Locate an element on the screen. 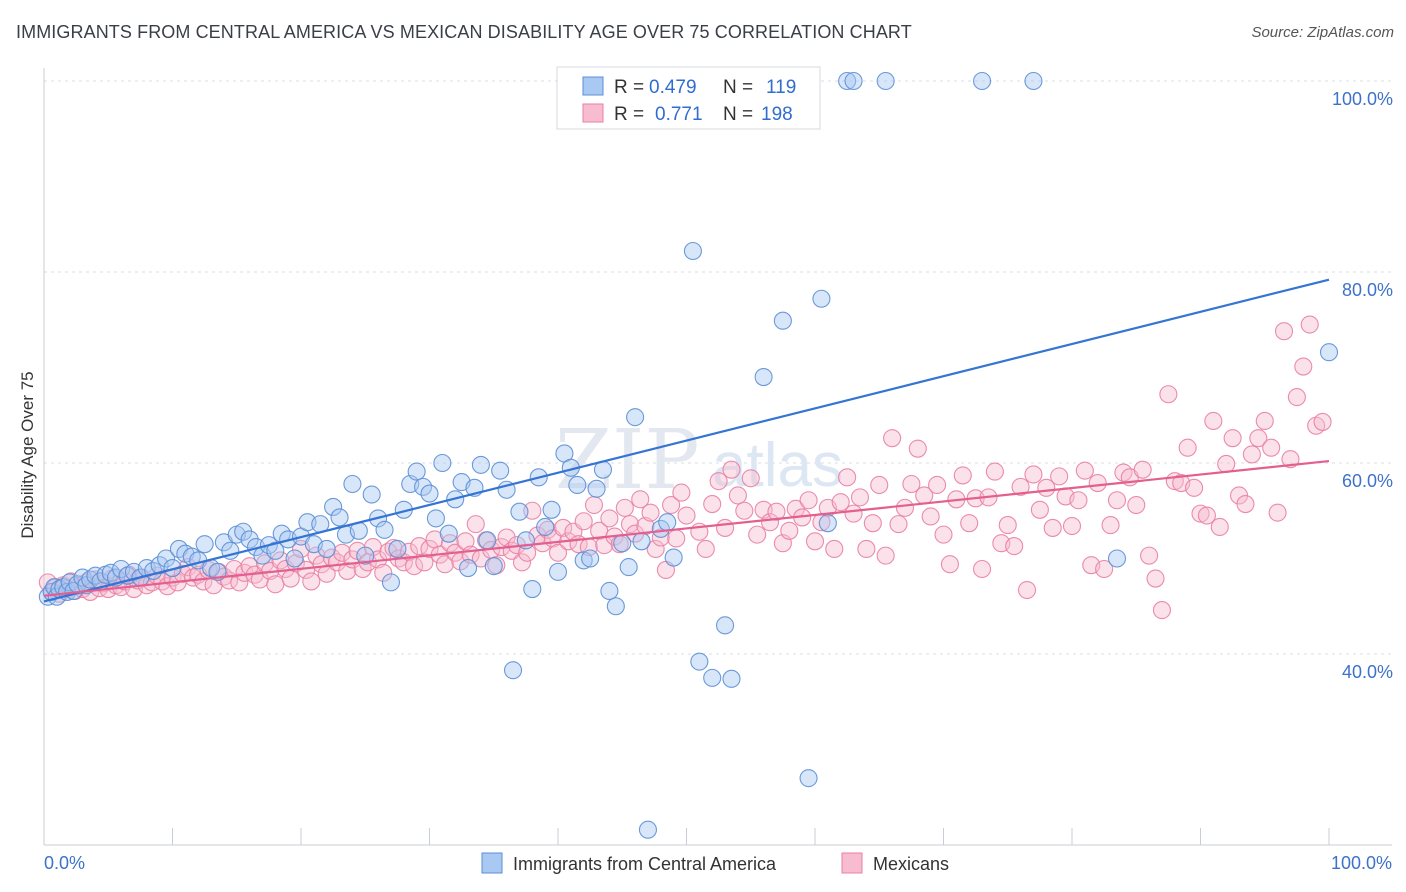  legend-swatch-pink is located at coordinates (593, 113).